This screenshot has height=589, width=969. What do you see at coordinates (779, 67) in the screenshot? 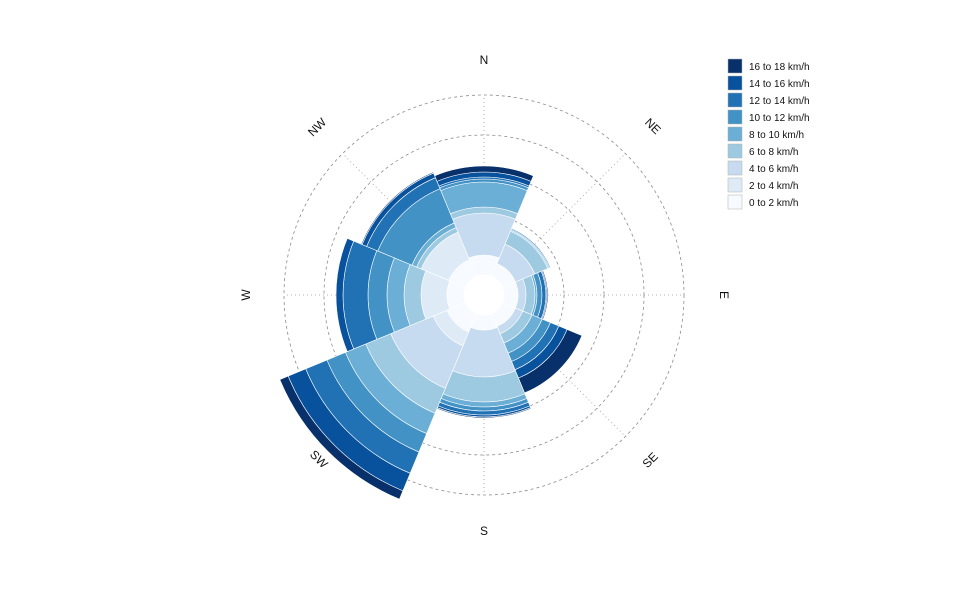
I see `legend-label-9: 16 to 18 km/h` at bounding box center [779, 67].